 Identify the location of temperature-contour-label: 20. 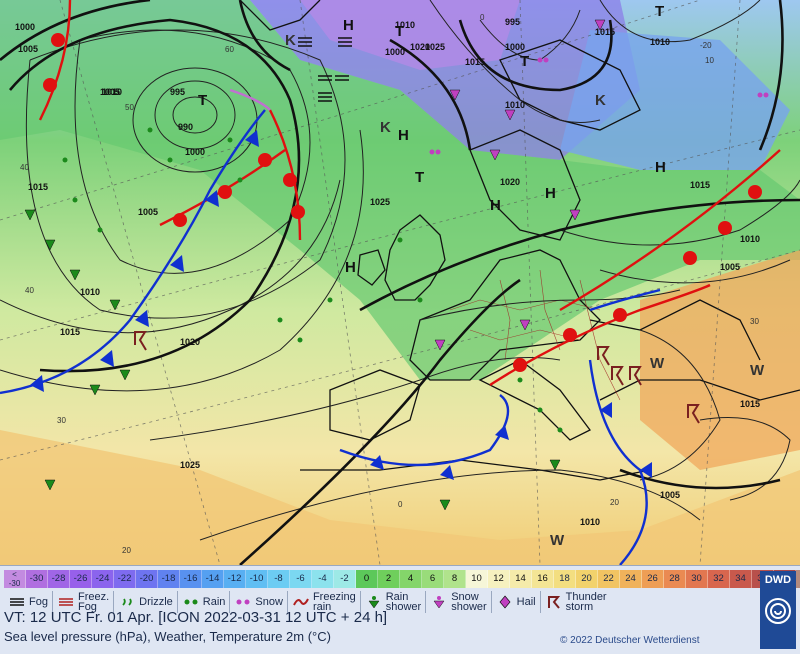
(614, 502).